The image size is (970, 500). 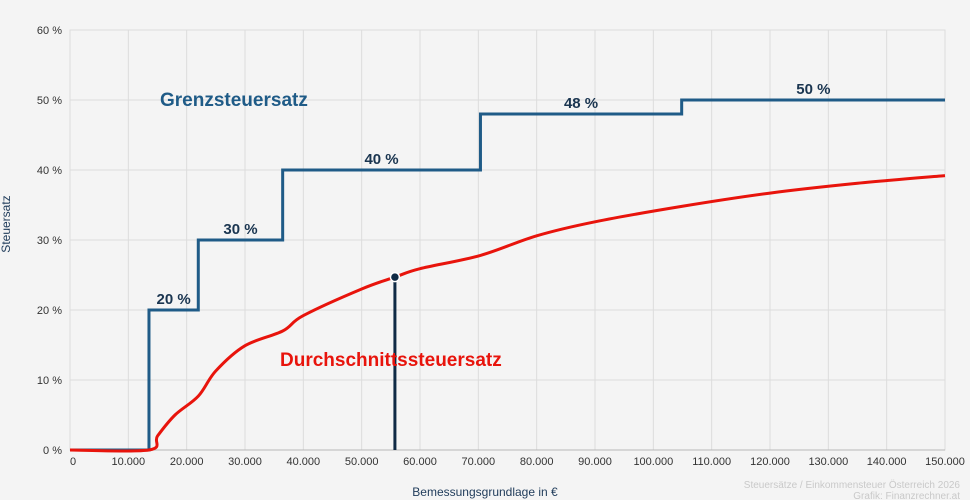 What do you see at coordinates (770, 462) in the screenshot?
I see `x-tick-label: 120.000` at bounding box center [770, 462].